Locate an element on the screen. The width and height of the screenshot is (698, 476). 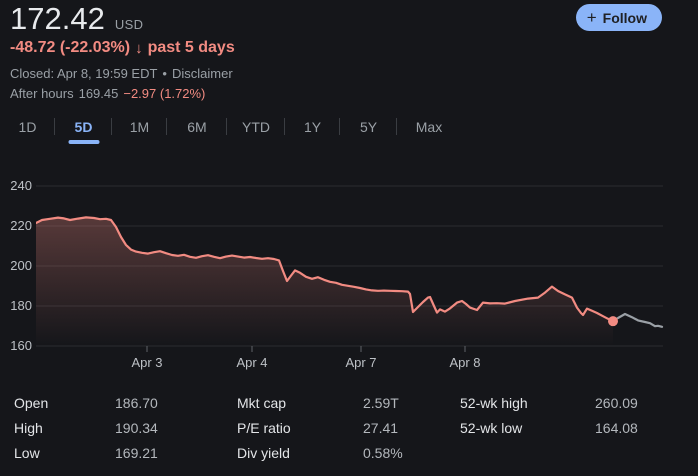
x-axis-label: Apr 7 is located at coordinates (361, 362).